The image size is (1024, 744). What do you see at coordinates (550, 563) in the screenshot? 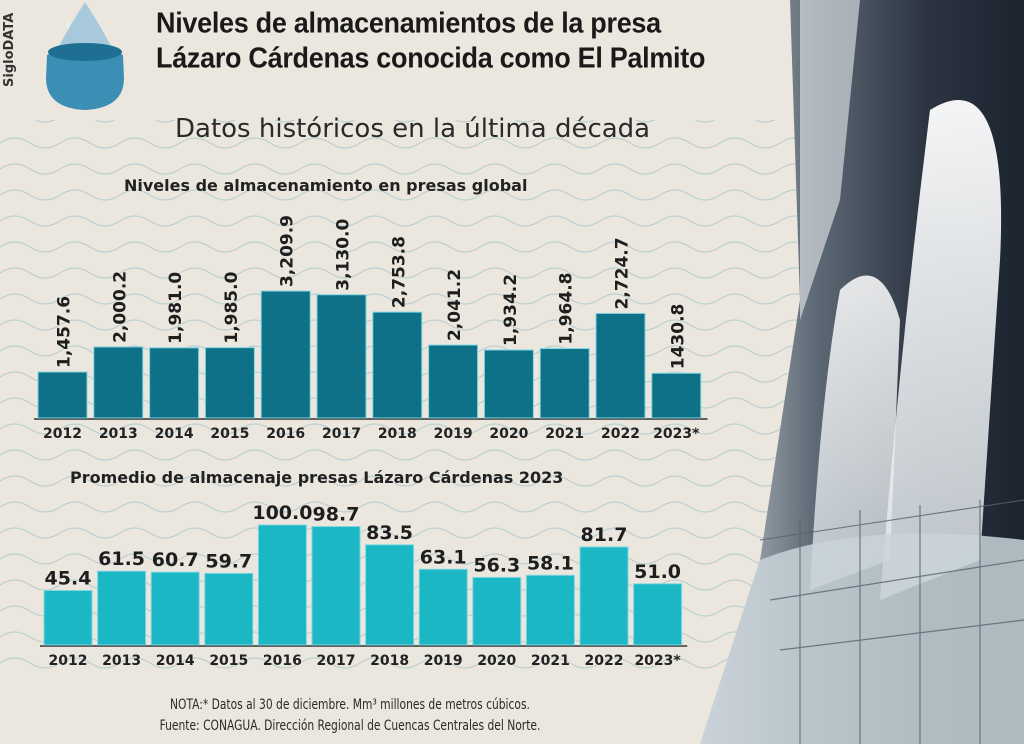
I see `data-label: 58.1` at bounding box center [550, 563].